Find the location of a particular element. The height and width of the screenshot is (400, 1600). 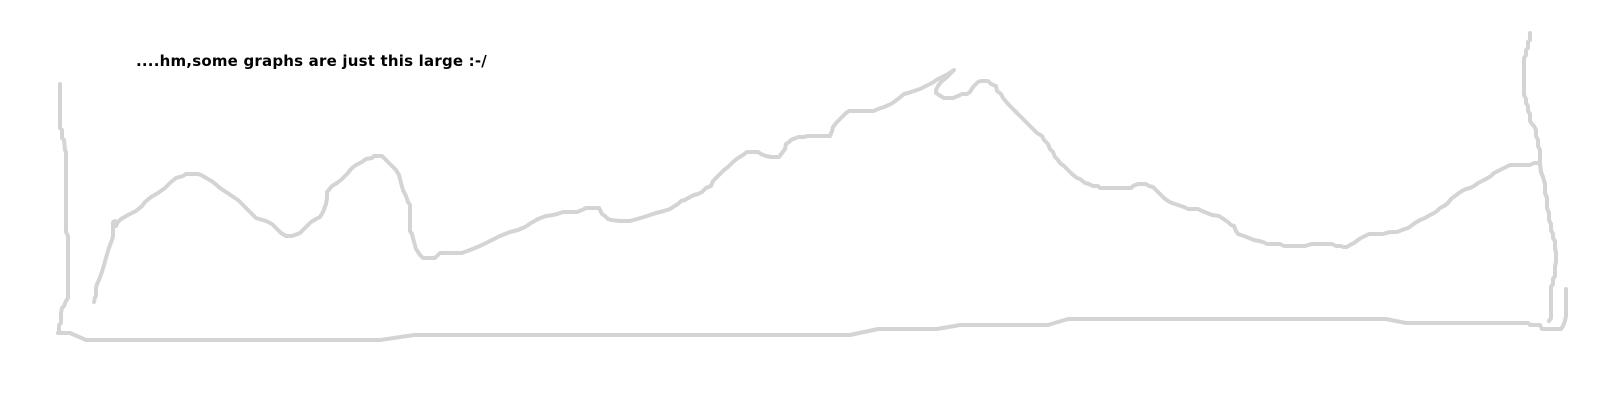

right-edge-stroke is located at coordinates (1540, 177).